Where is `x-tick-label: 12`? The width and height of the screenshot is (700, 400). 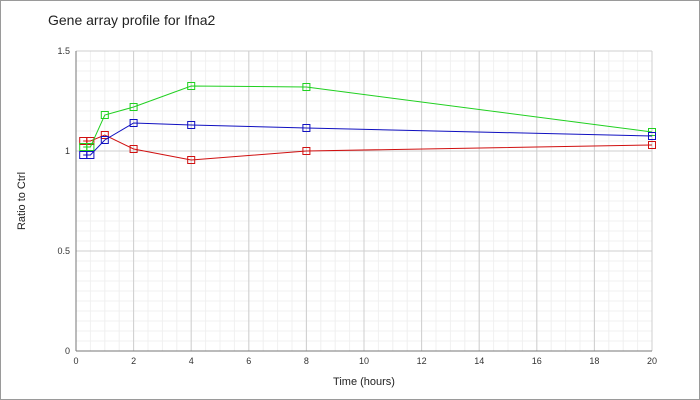 x-tick-label: 12 is located at coordinates (422, 361).